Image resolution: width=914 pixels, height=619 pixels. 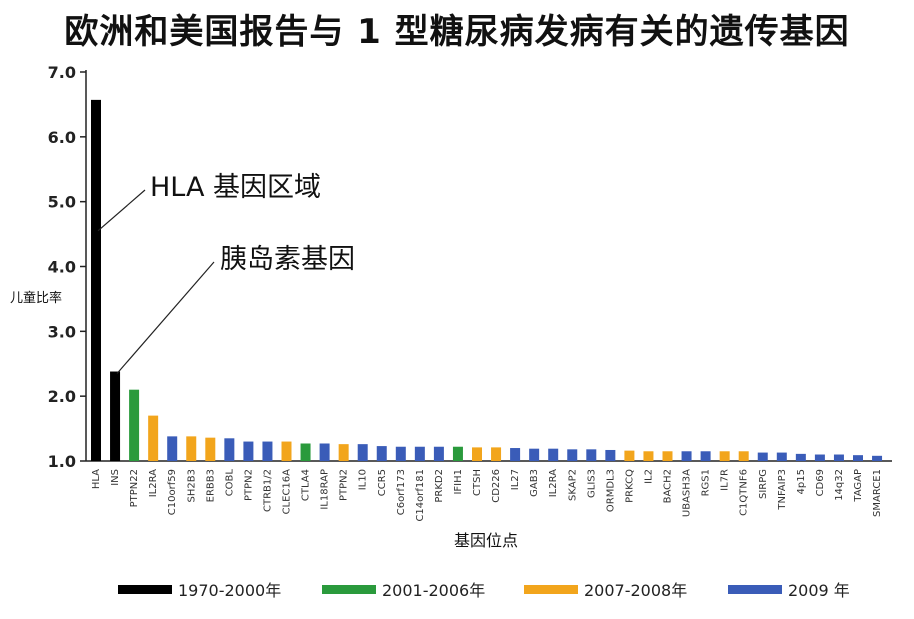 I want to click on bar-il10, so click(x=362, y=452).